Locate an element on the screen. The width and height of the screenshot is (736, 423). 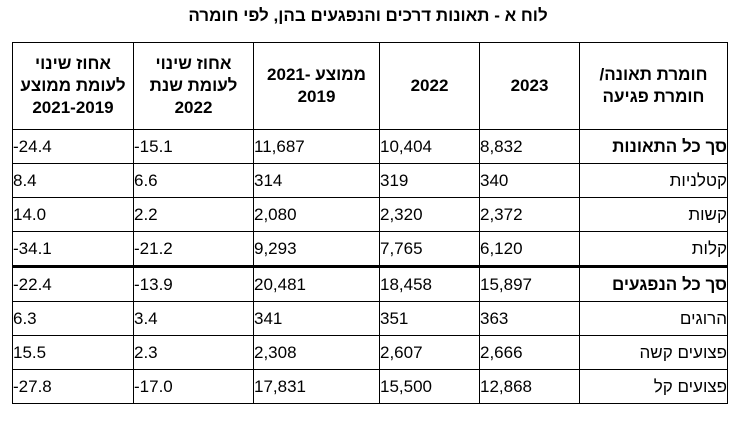
cell-2023: 2,372 is located at coordinates (529, 214).